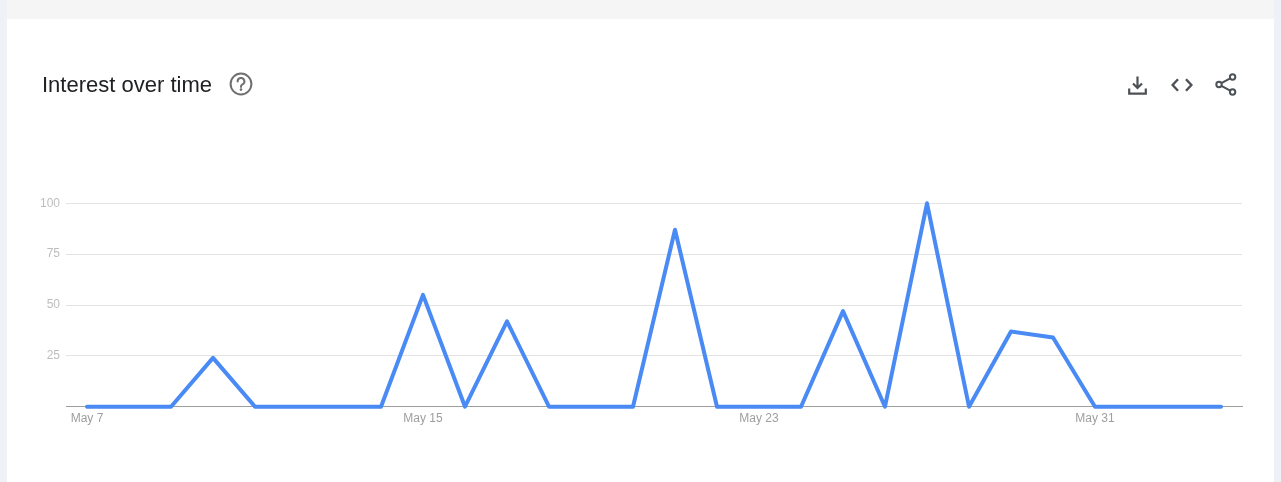 The width and height of the screenshot is (1281, 482). What do you see at coordinates (53, 304) in the screenshot?
I see `y-tick-label: 50` at bounding box center [53, 304].